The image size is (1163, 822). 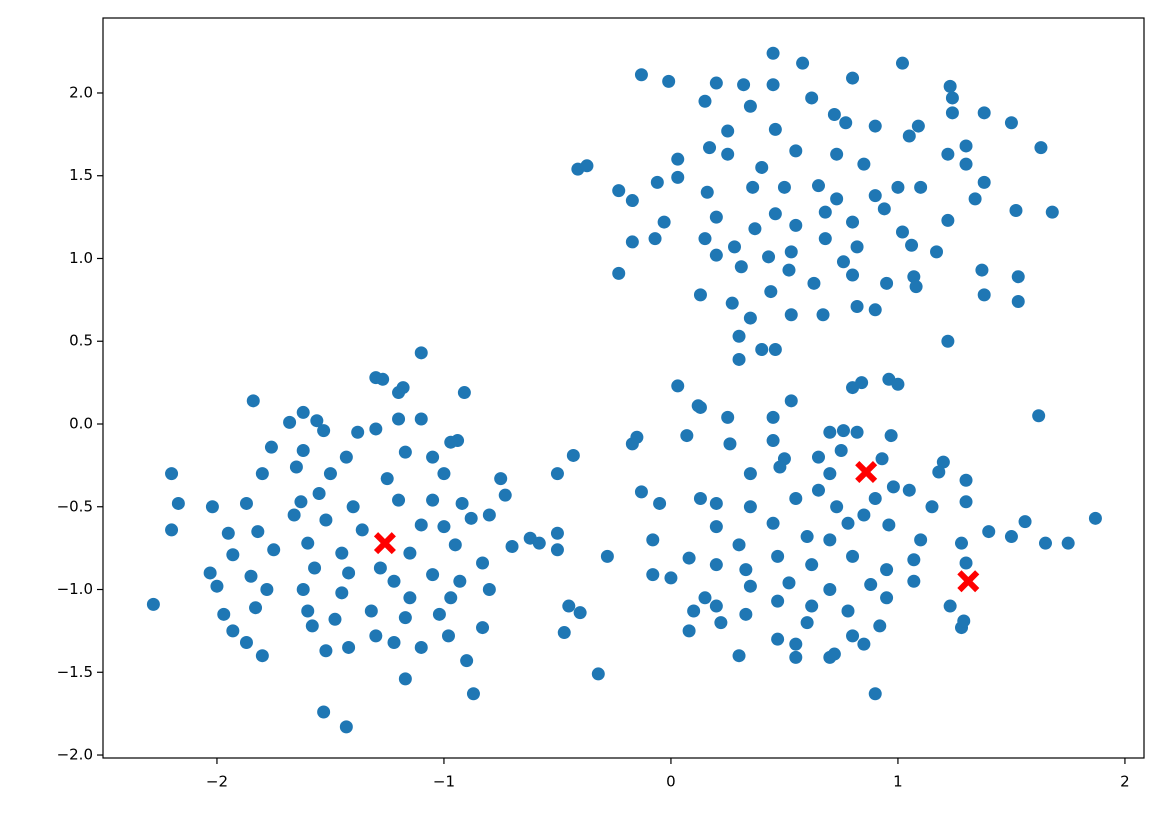 What do you see at coordinates (1125, 782) in the screenshot?
I see `x-tick-label: 2` at bounding box center [1125, 782].